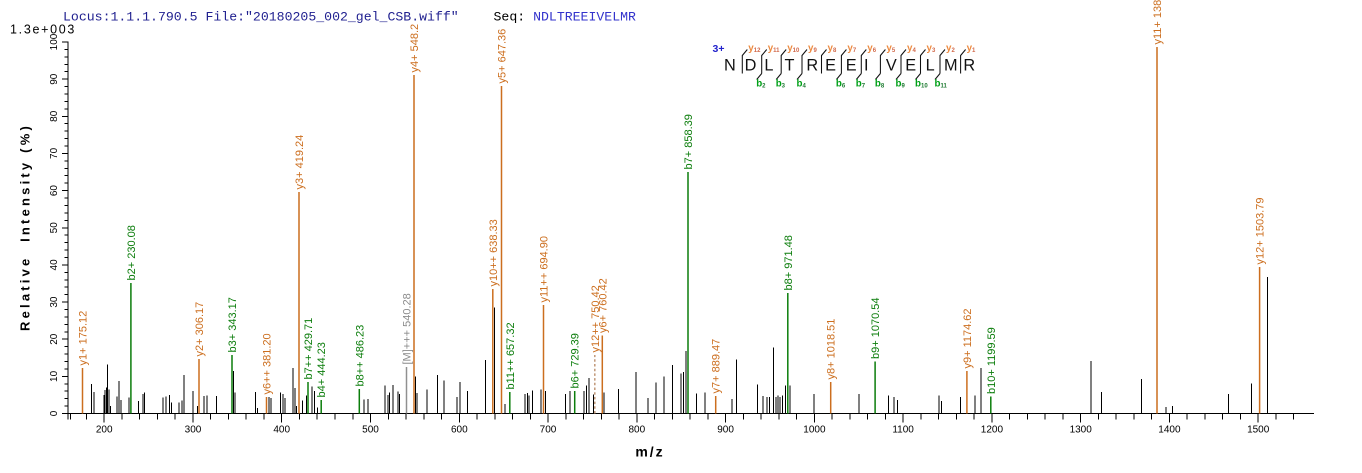 Image resolution: width=1362 pixels, height=473 pixels. What do you see at coordinates (992, 430) in the screenshot?
I see `svg-text: 1200` at bounding box center [992, 430].